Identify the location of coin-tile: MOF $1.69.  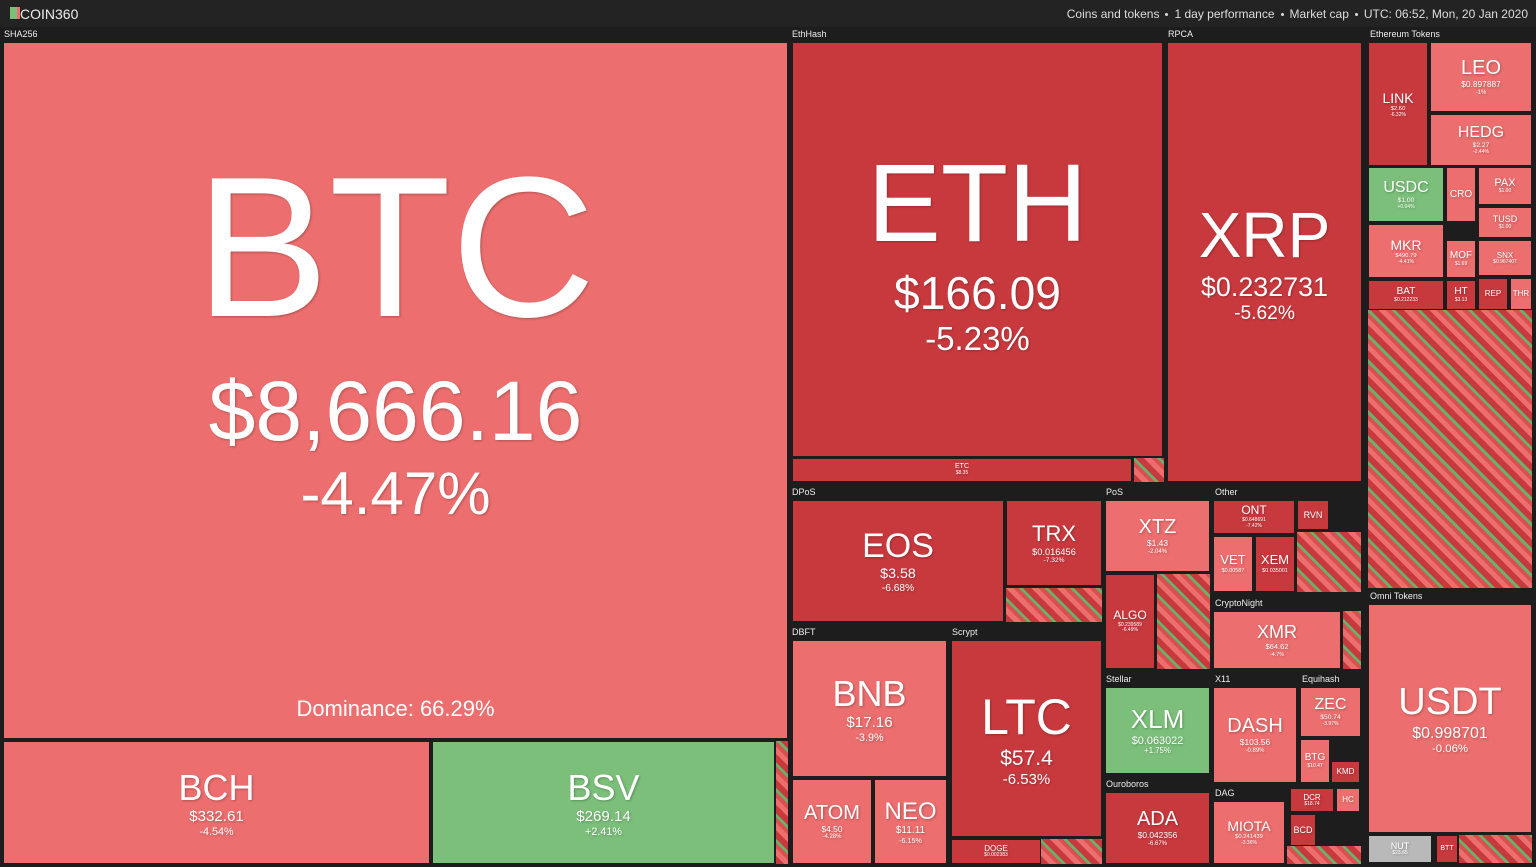
(1461, 259).